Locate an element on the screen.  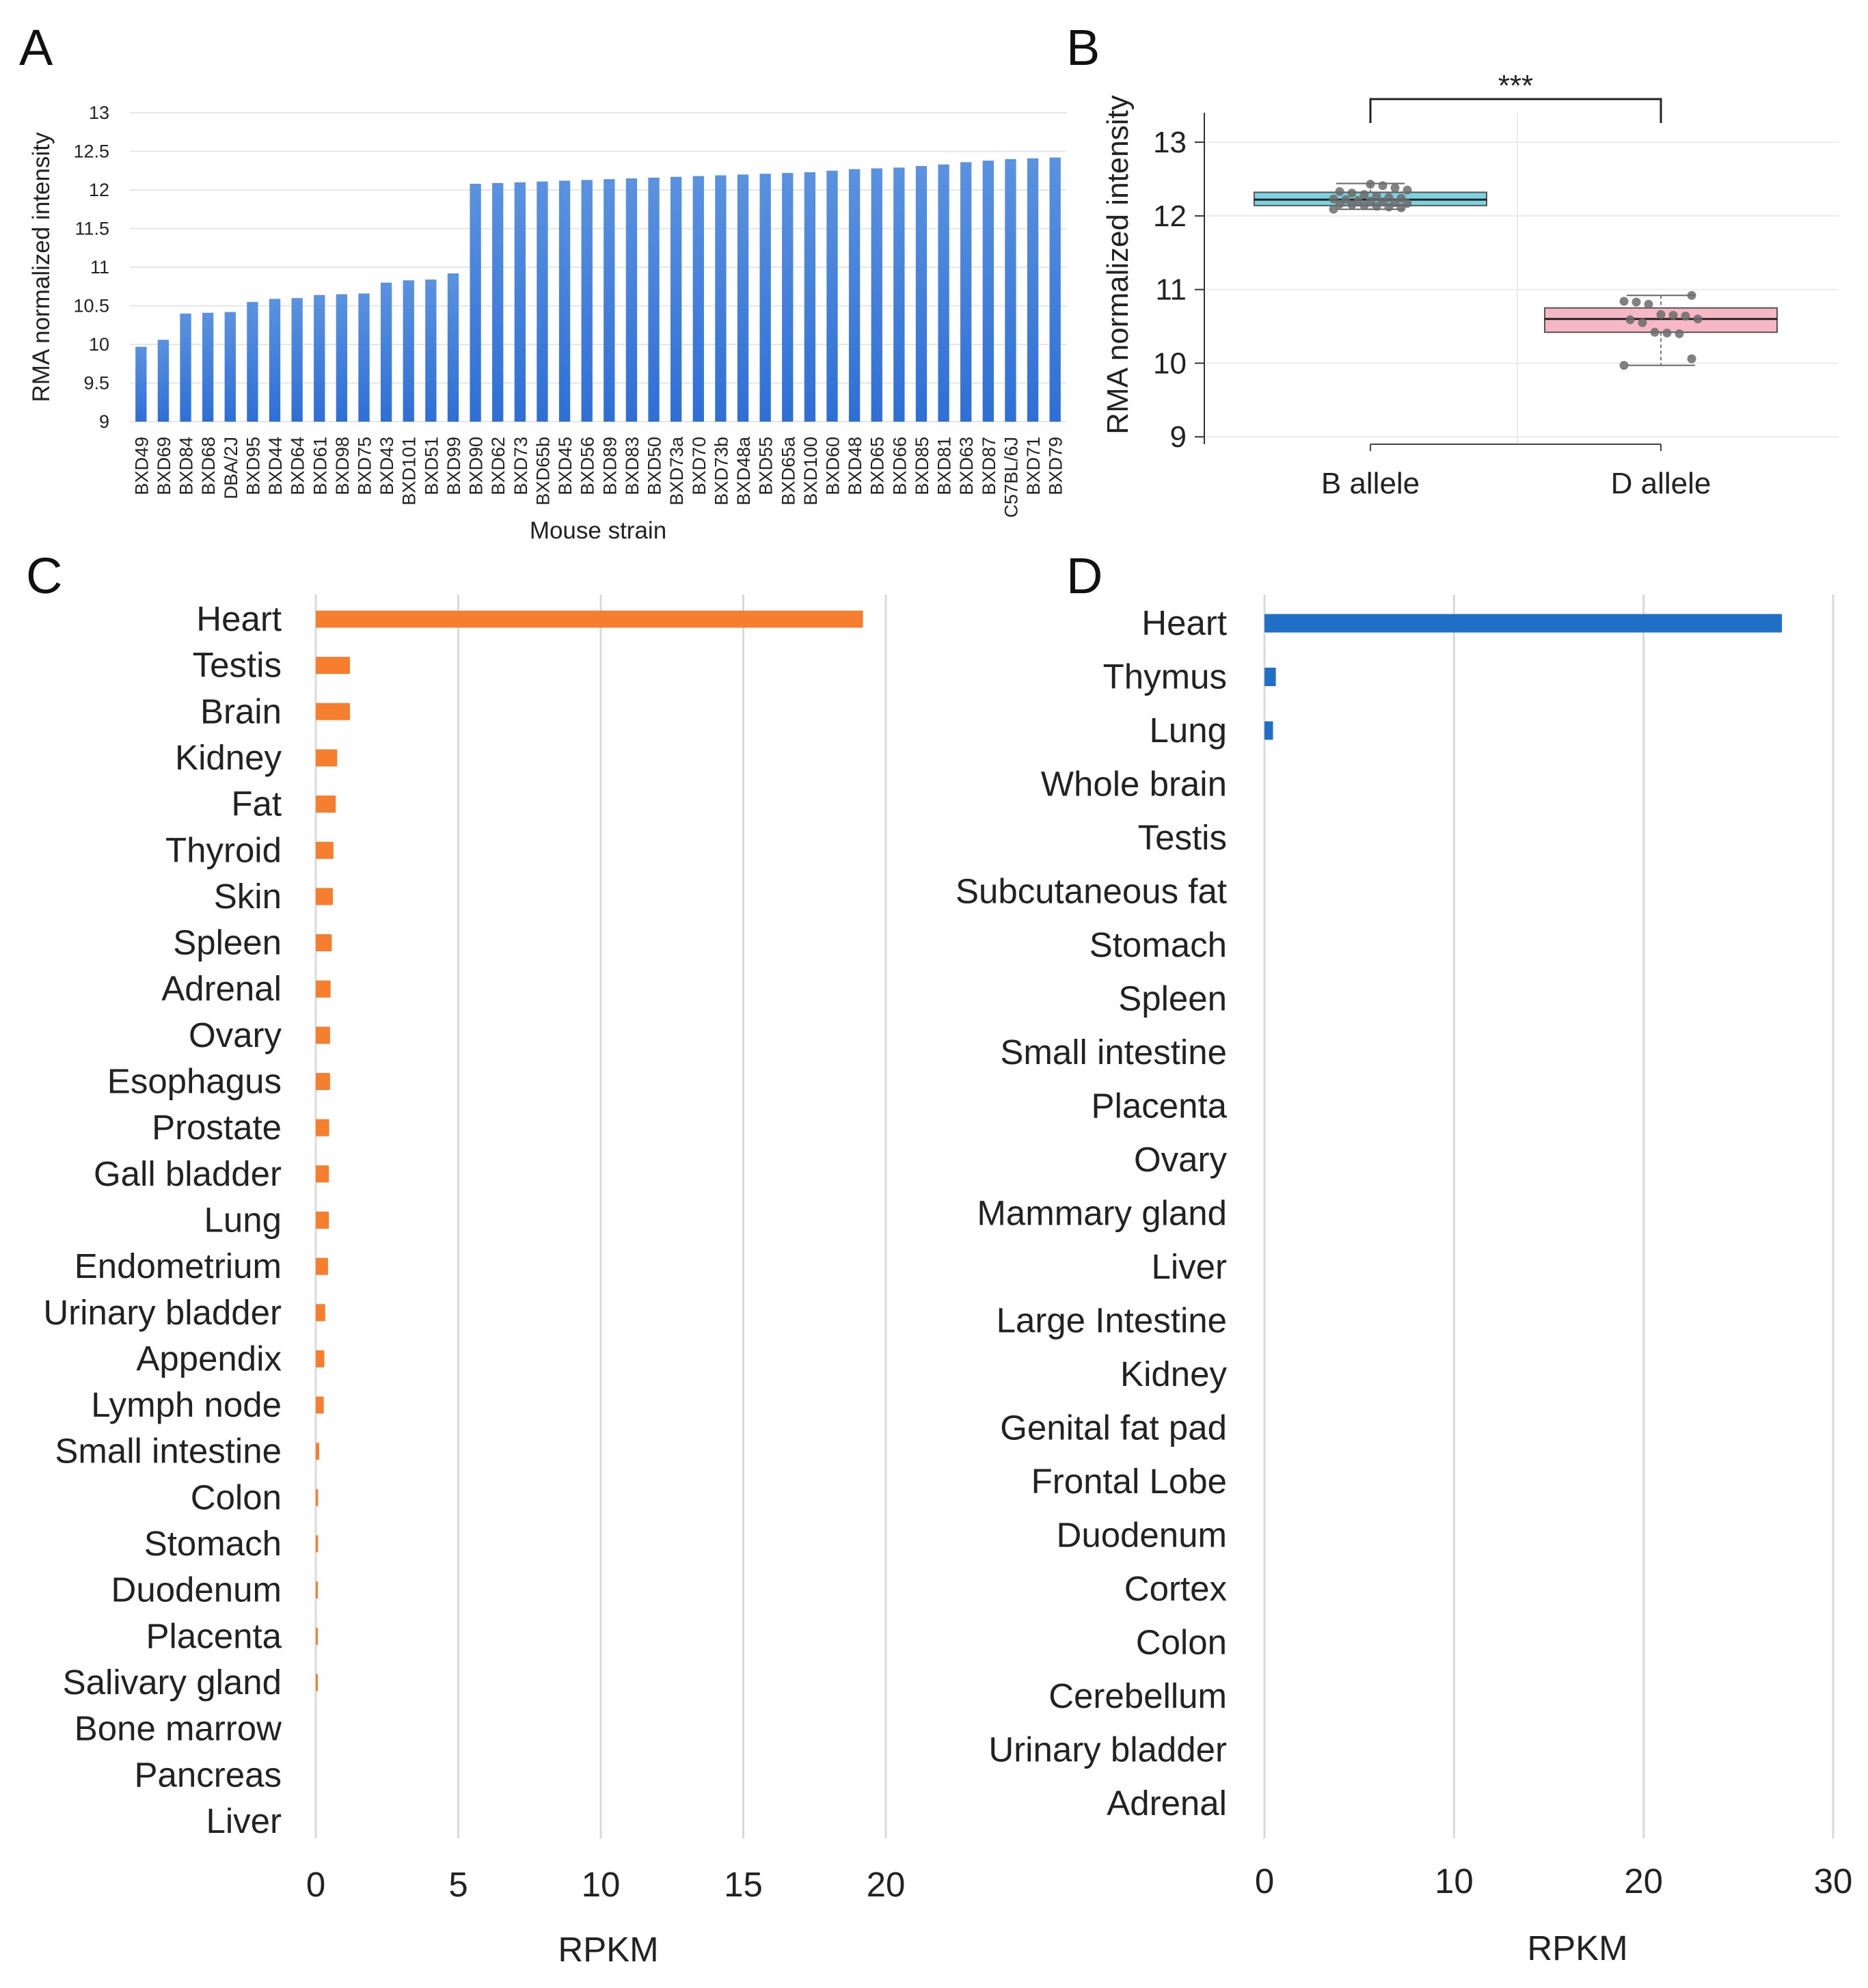
x-tick-label: BXD65 is located at coordinates (877, 466).